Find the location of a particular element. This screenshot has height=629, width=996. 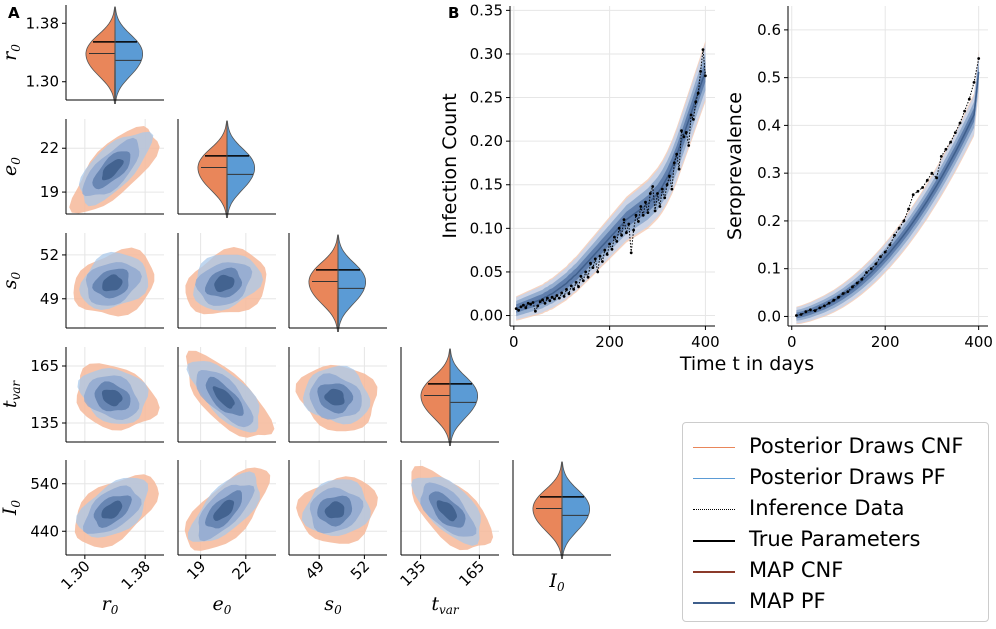

corner-panel: 135 165 tvar is located at coordinates (447, 538).